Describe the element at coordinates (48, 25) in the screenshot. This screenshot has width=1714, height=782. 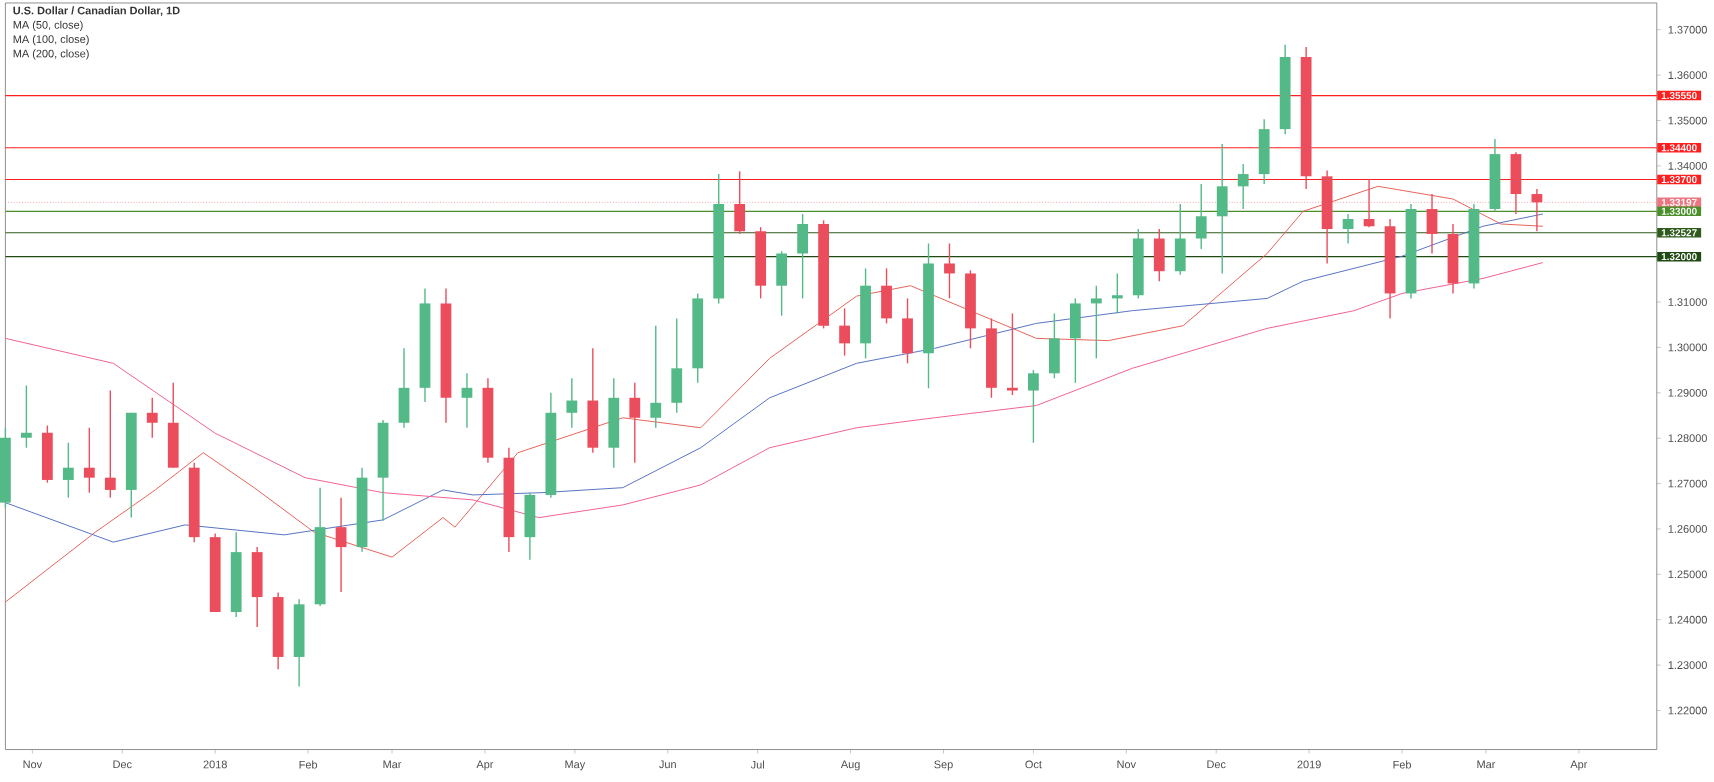
I see `annotation: MA (50, close)` at that location.